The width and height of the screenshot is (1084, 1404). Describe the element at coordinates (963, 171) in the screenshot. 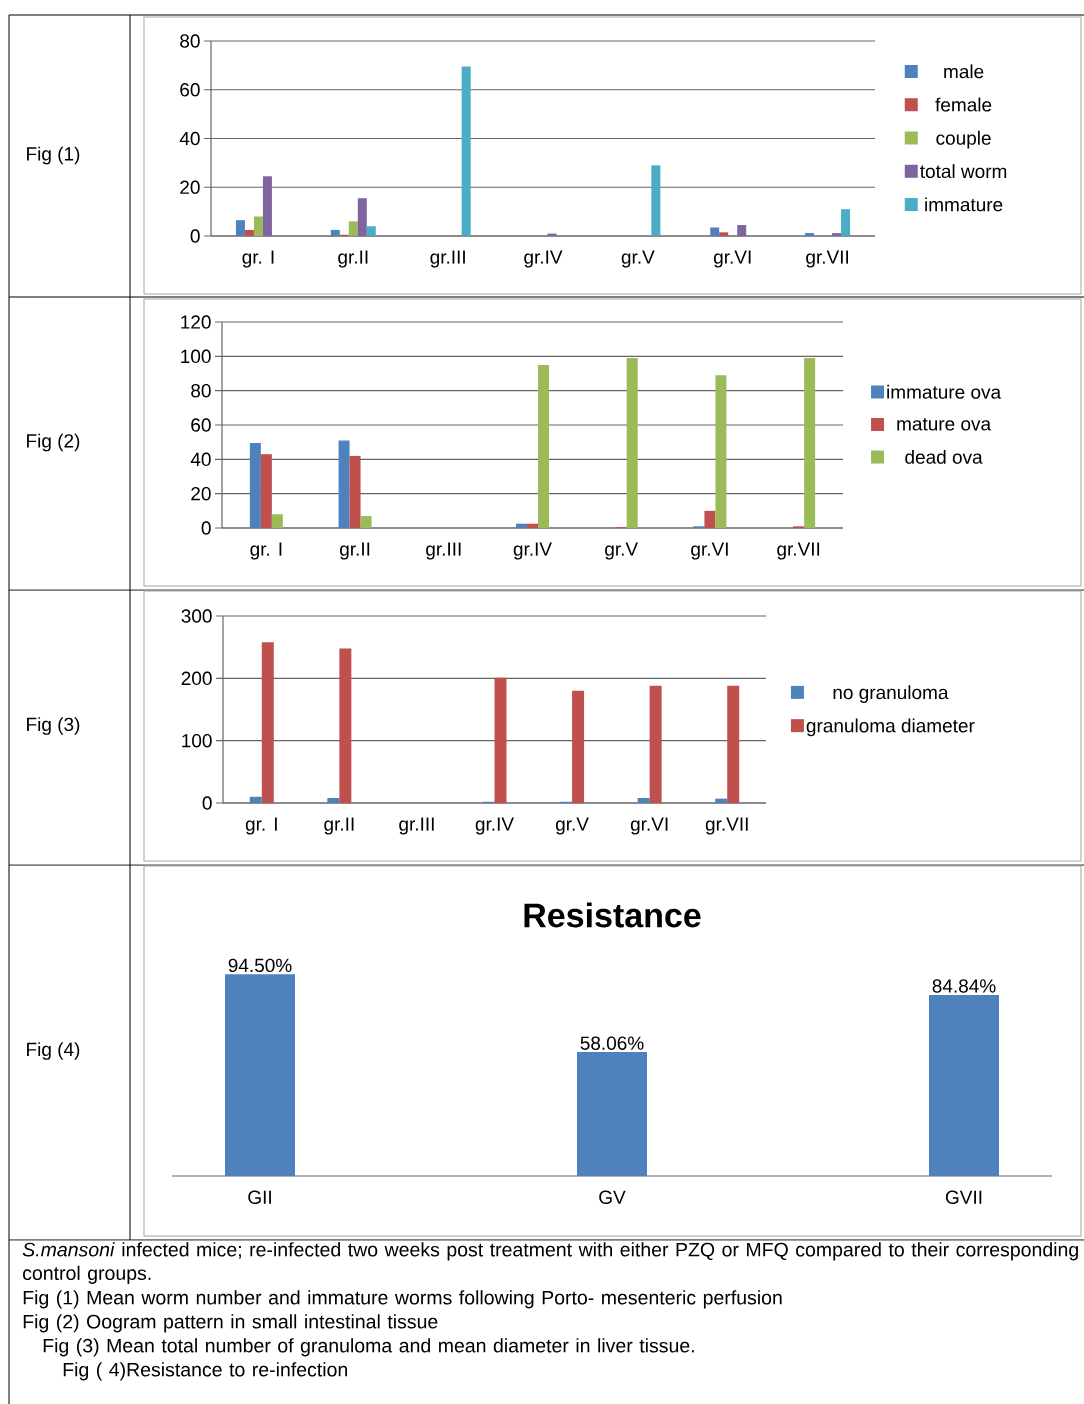

I see `legend-label: total worm` at that location.